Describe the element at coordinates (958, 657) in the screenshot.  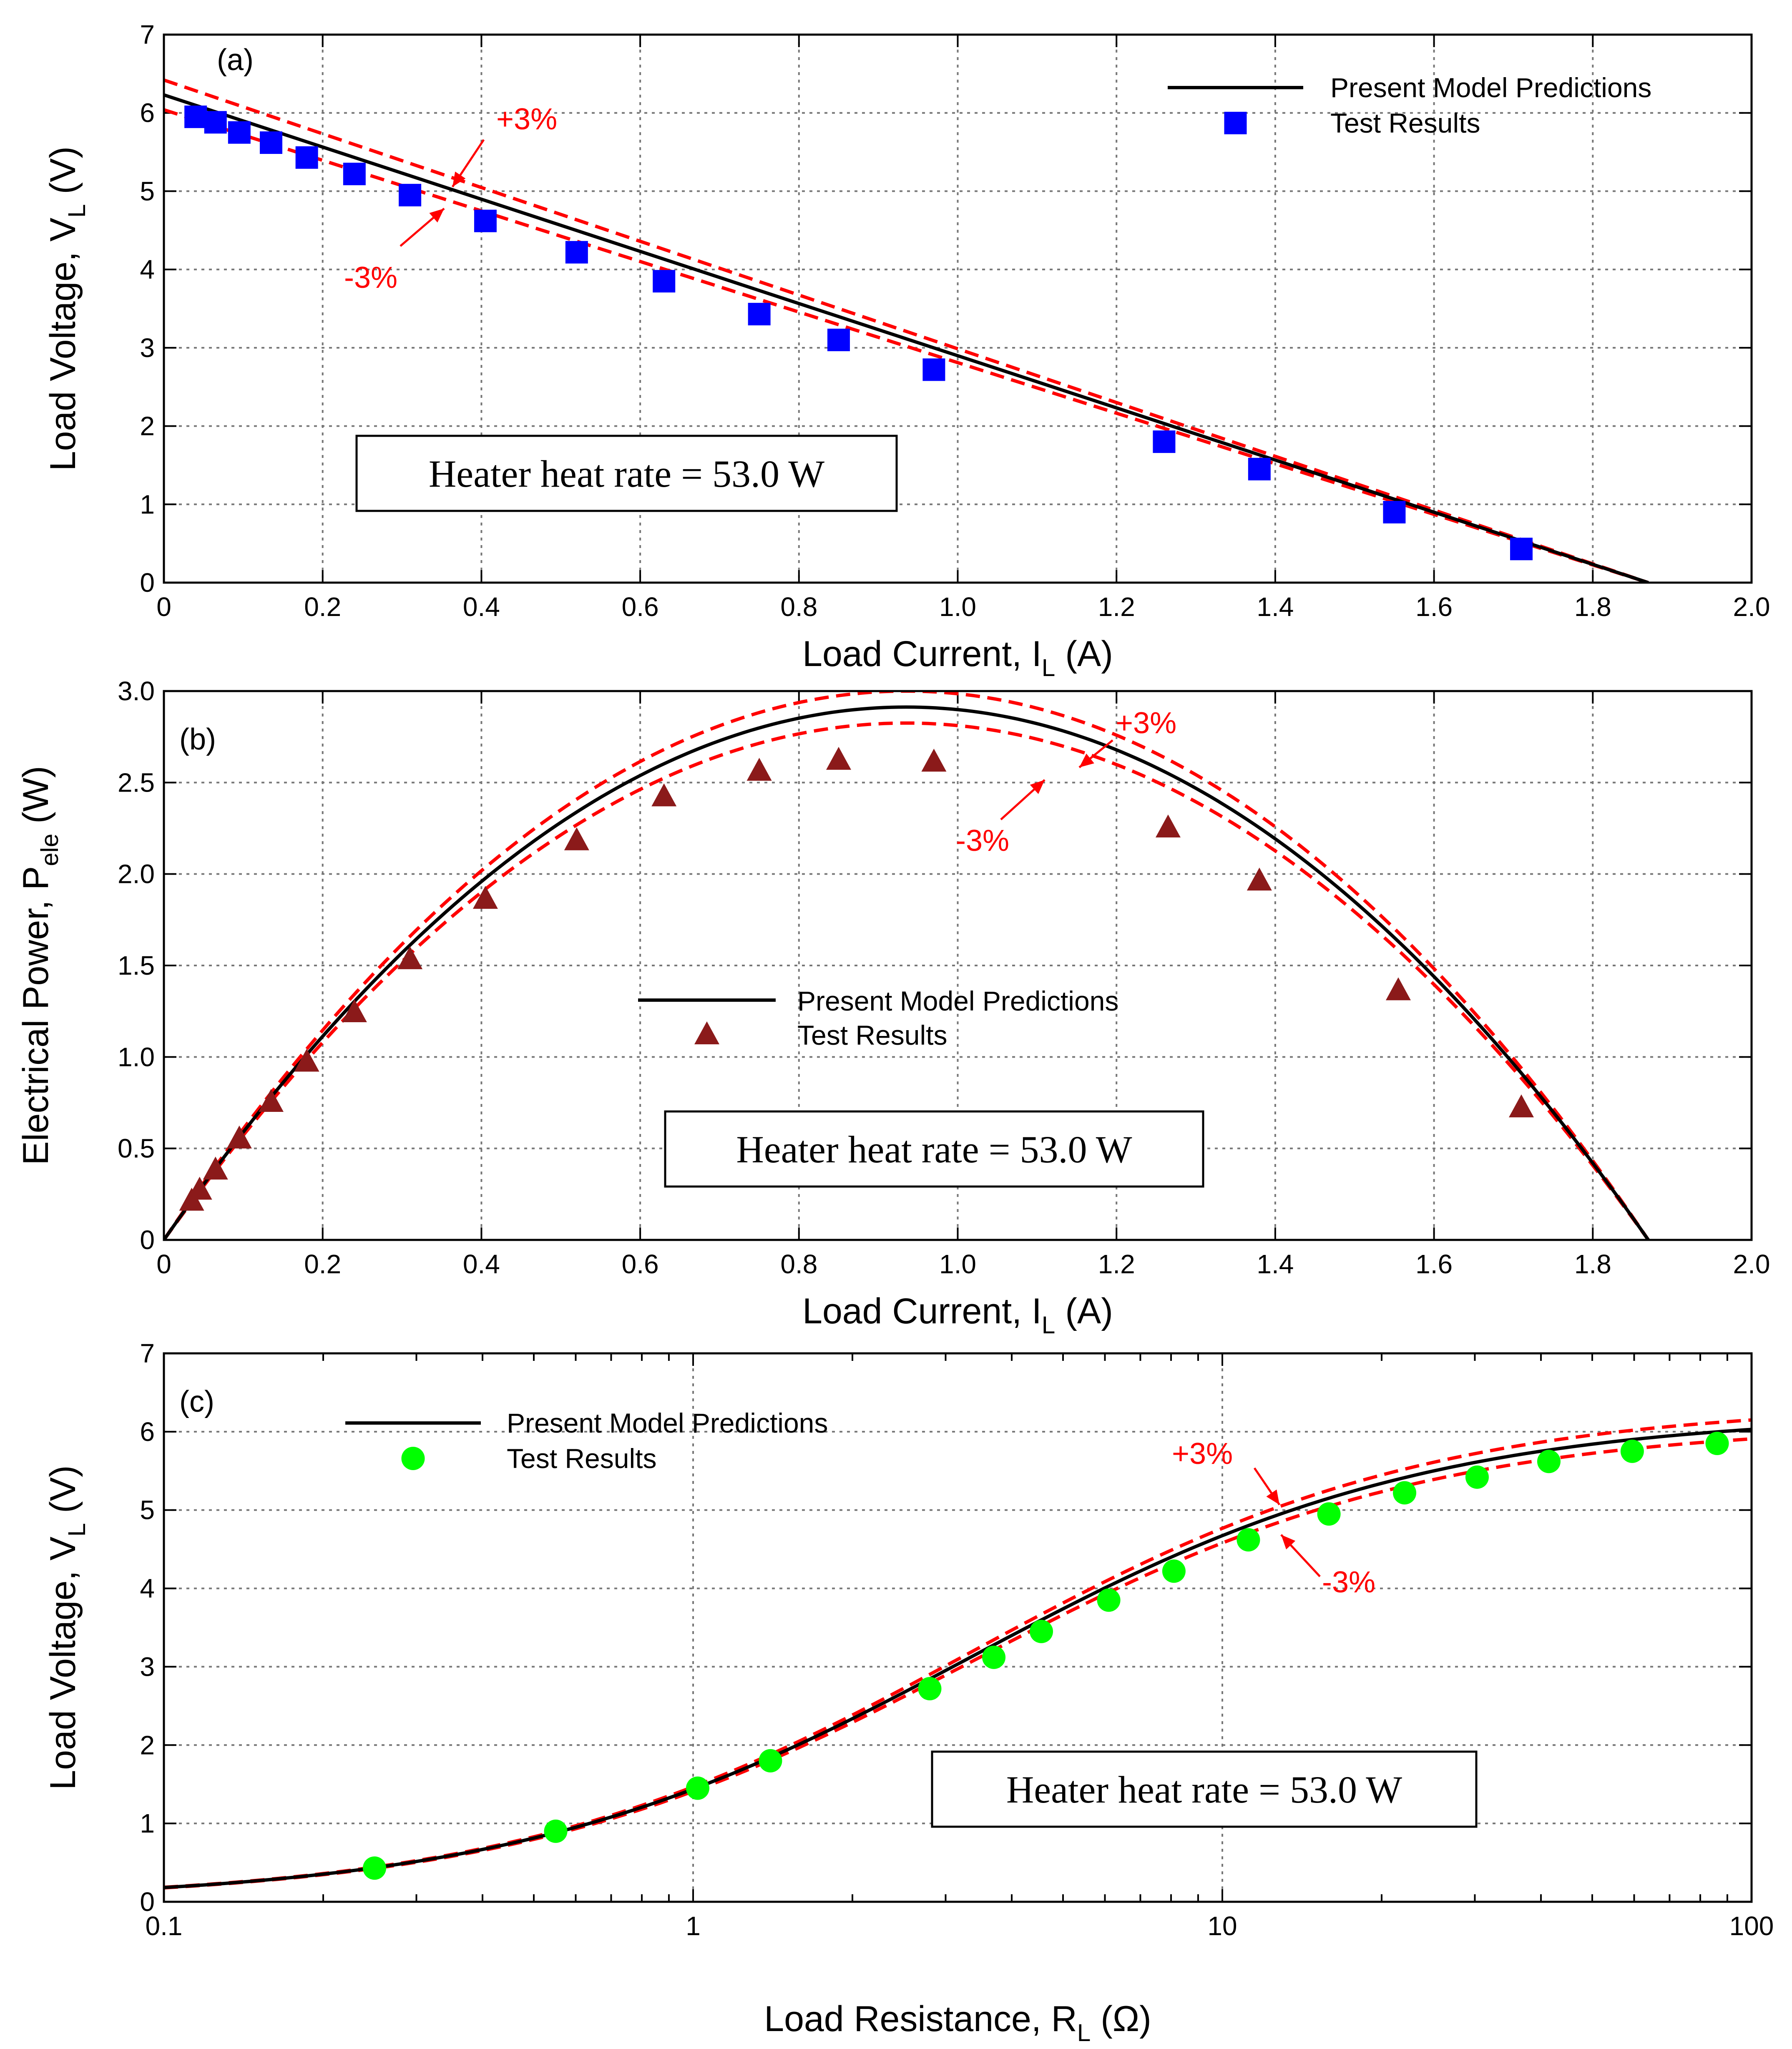
I see `x-axis-label: Load Current, IL (A)` at that location.